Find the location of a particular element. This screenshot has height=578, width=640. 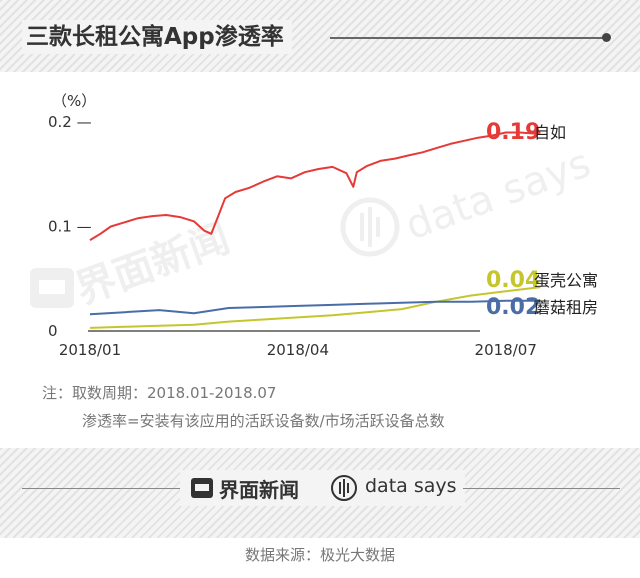

x-tick-label: 2018/01 is located at coordinates (90, 350).